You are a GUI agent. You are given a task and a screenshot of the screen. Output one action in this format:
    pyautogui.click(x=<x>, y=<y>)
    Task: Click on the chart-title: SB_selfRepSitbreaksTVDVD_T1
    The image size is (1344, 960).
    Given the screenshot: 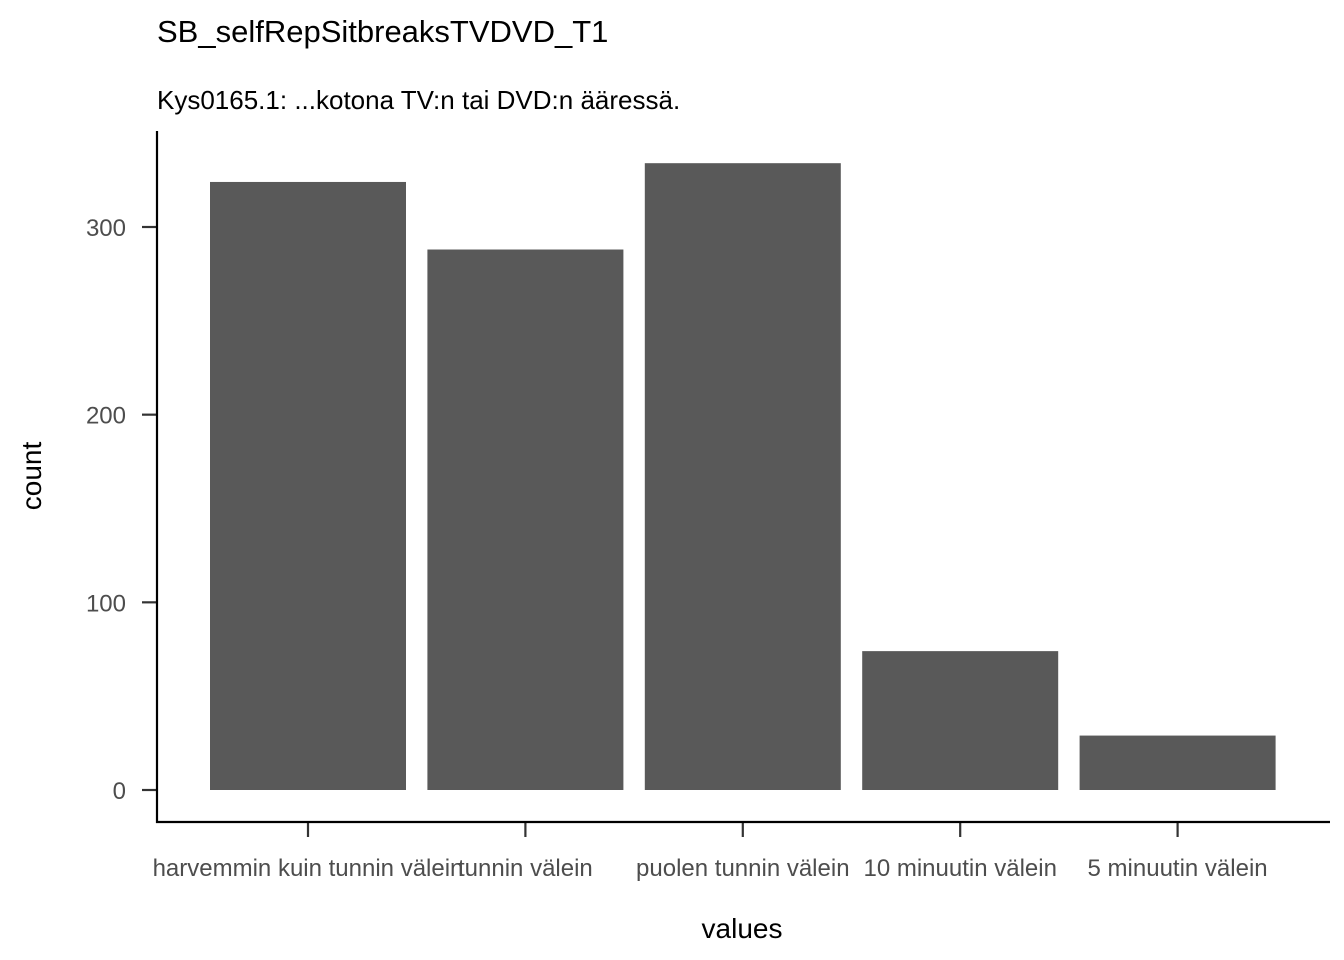 What is the action you would take?
    pyautogui.click(x=382, y=31)
    